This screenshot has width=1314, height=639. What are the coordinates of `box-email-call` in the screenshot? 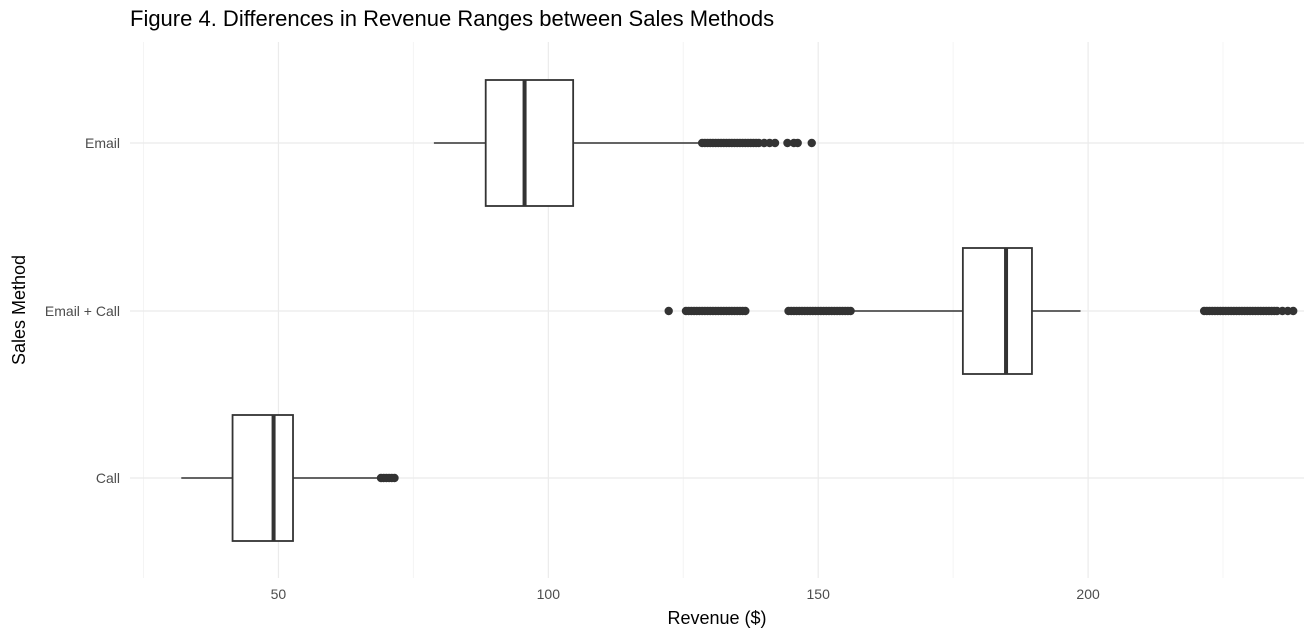 It's located at (981, 311).